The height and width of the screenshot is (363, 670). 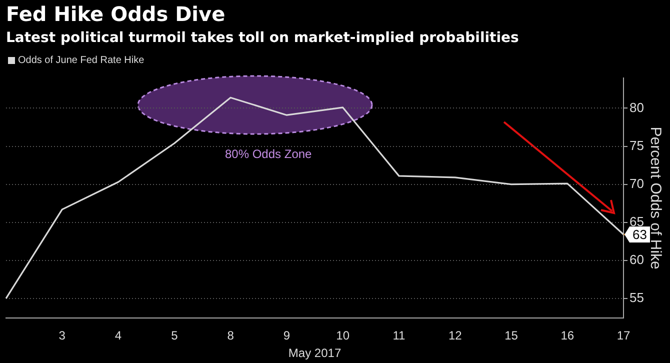 I want to click on x-tick-label: 16, so click(x=567, y=335).